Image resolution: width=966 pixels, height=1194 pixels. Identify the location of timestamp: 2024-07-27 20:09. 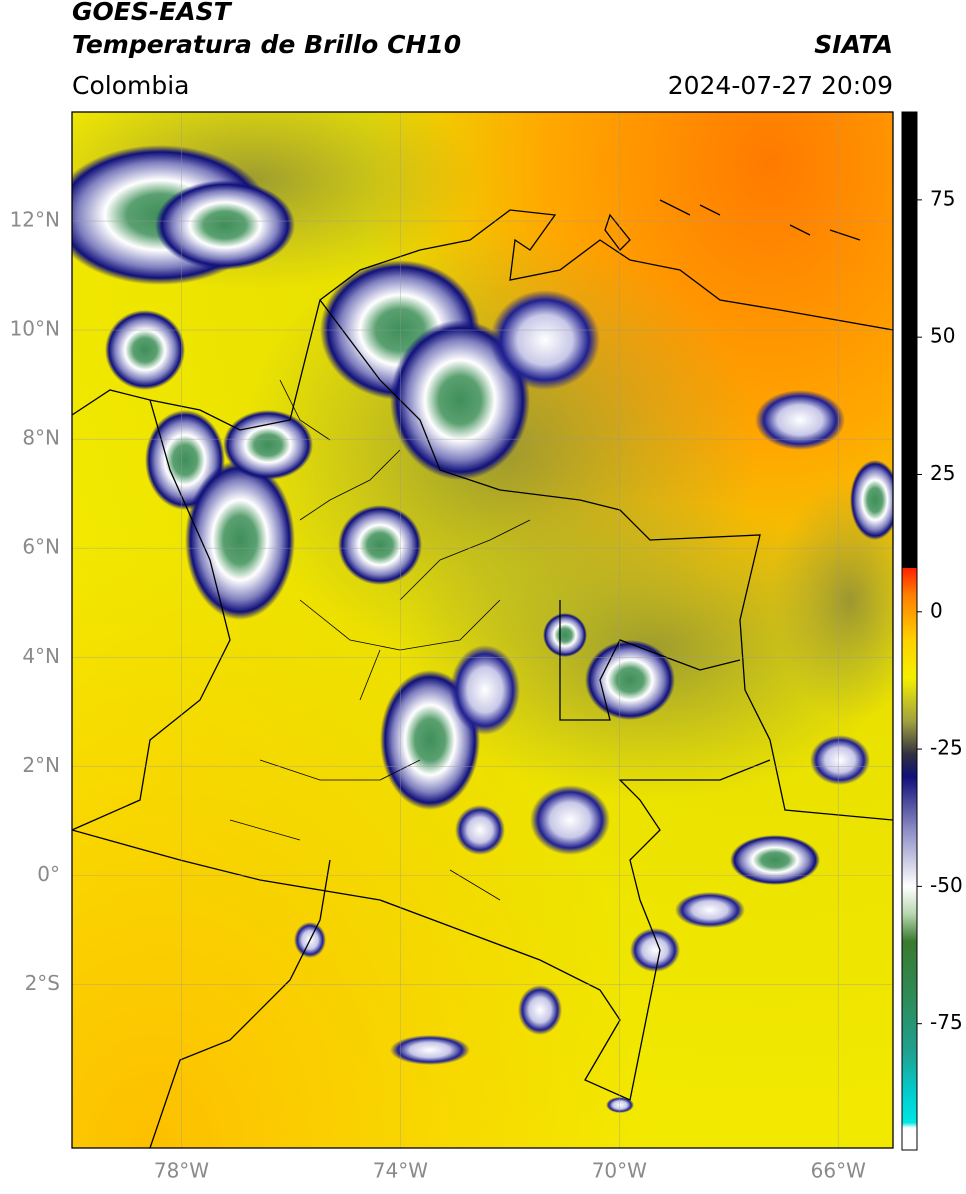
(780, 85).